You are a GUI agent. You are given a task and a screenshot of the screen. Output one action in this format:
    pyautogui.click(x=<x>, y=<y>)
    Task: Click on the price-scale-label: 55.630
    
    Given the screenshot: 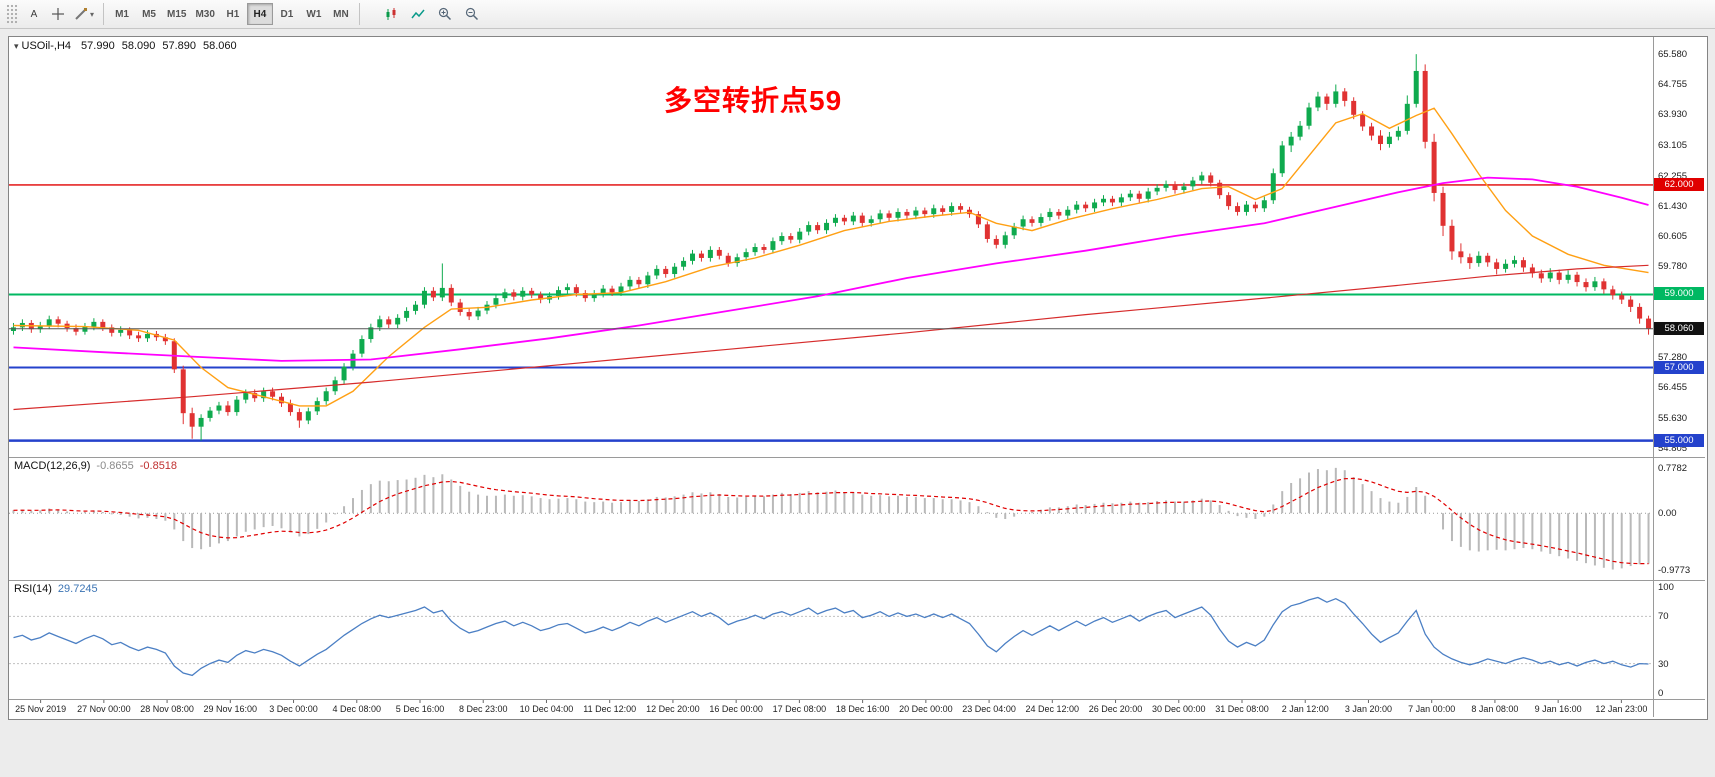 What is the action you would take?
    pyautogui.click(x=1673, y=418)
    